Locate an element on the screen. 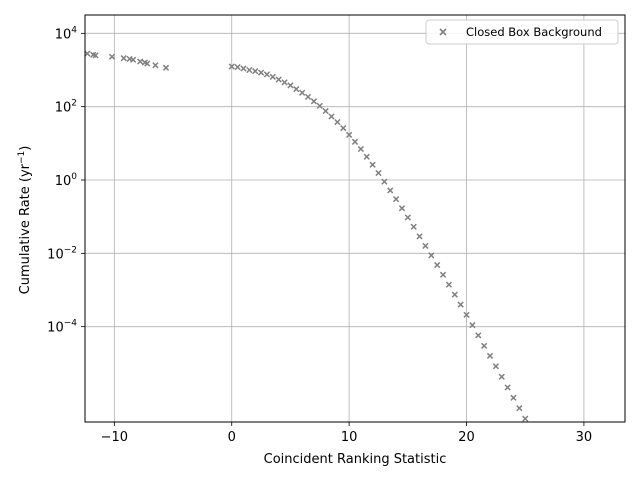 This screenshot has height=480, width=640. y-axis-ticks: 10⁴ 10² 10⁰ 10⁻² 10⁻⁴ is located at coordinates (66, 180).